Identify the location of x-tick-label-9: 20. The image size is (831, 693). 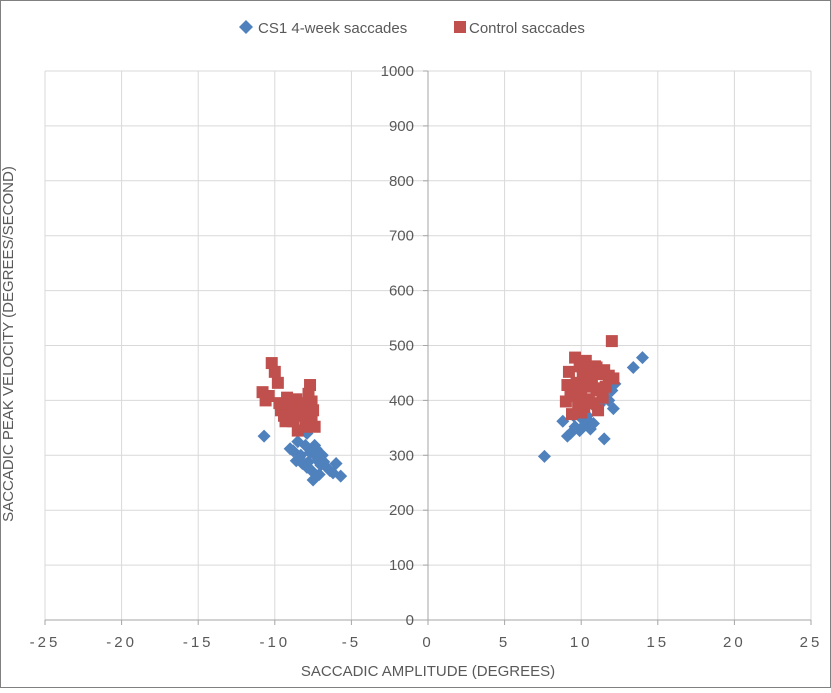
(734, 642).